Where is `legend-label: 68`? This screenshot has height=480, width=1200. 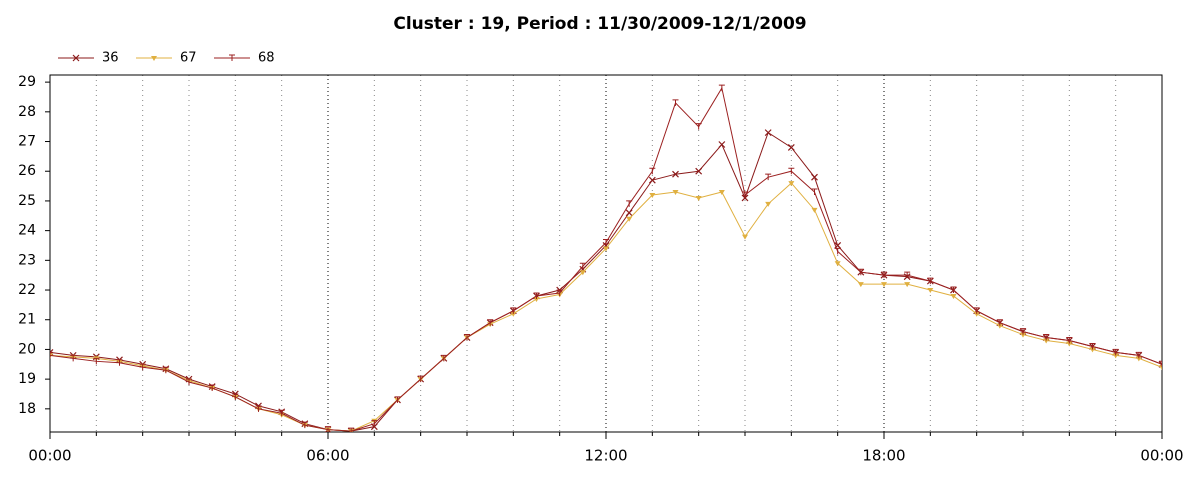
legend-label: 68 is located at coordinates (266, 58).